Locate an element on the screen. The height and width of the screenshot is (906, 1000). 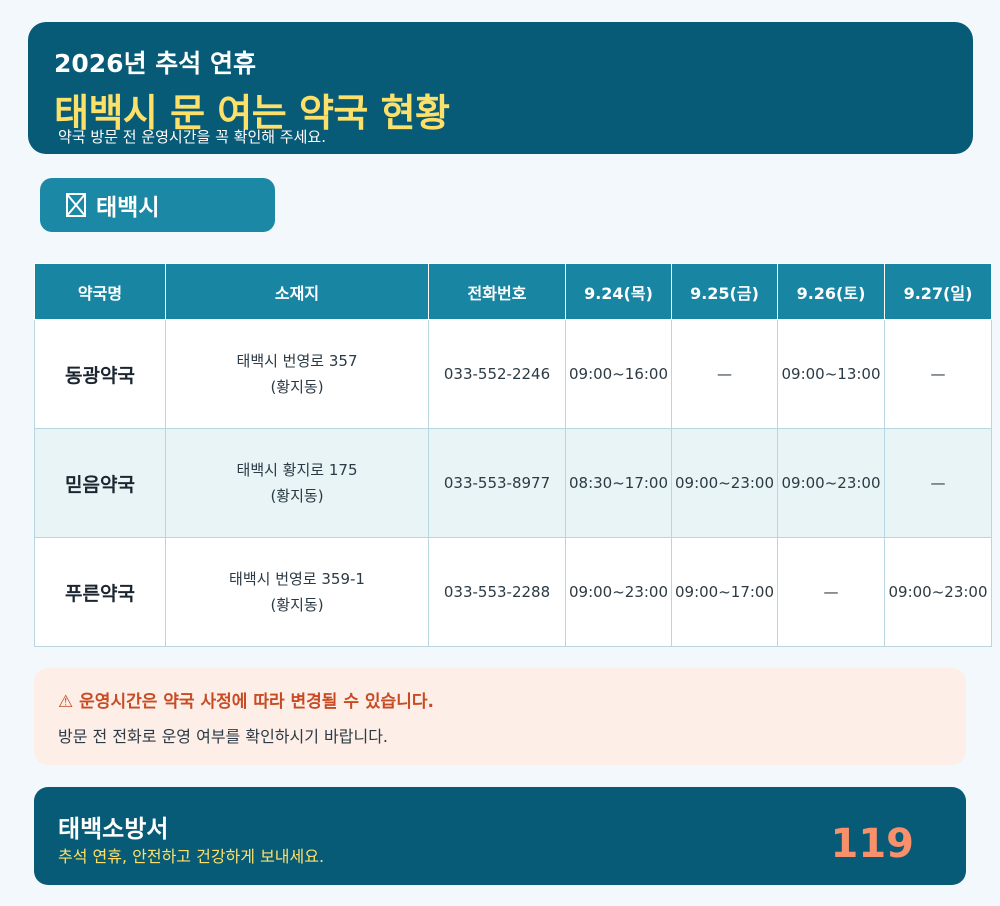
pharmacy-name: 푸른약국 is located at coordinates (100, 592).